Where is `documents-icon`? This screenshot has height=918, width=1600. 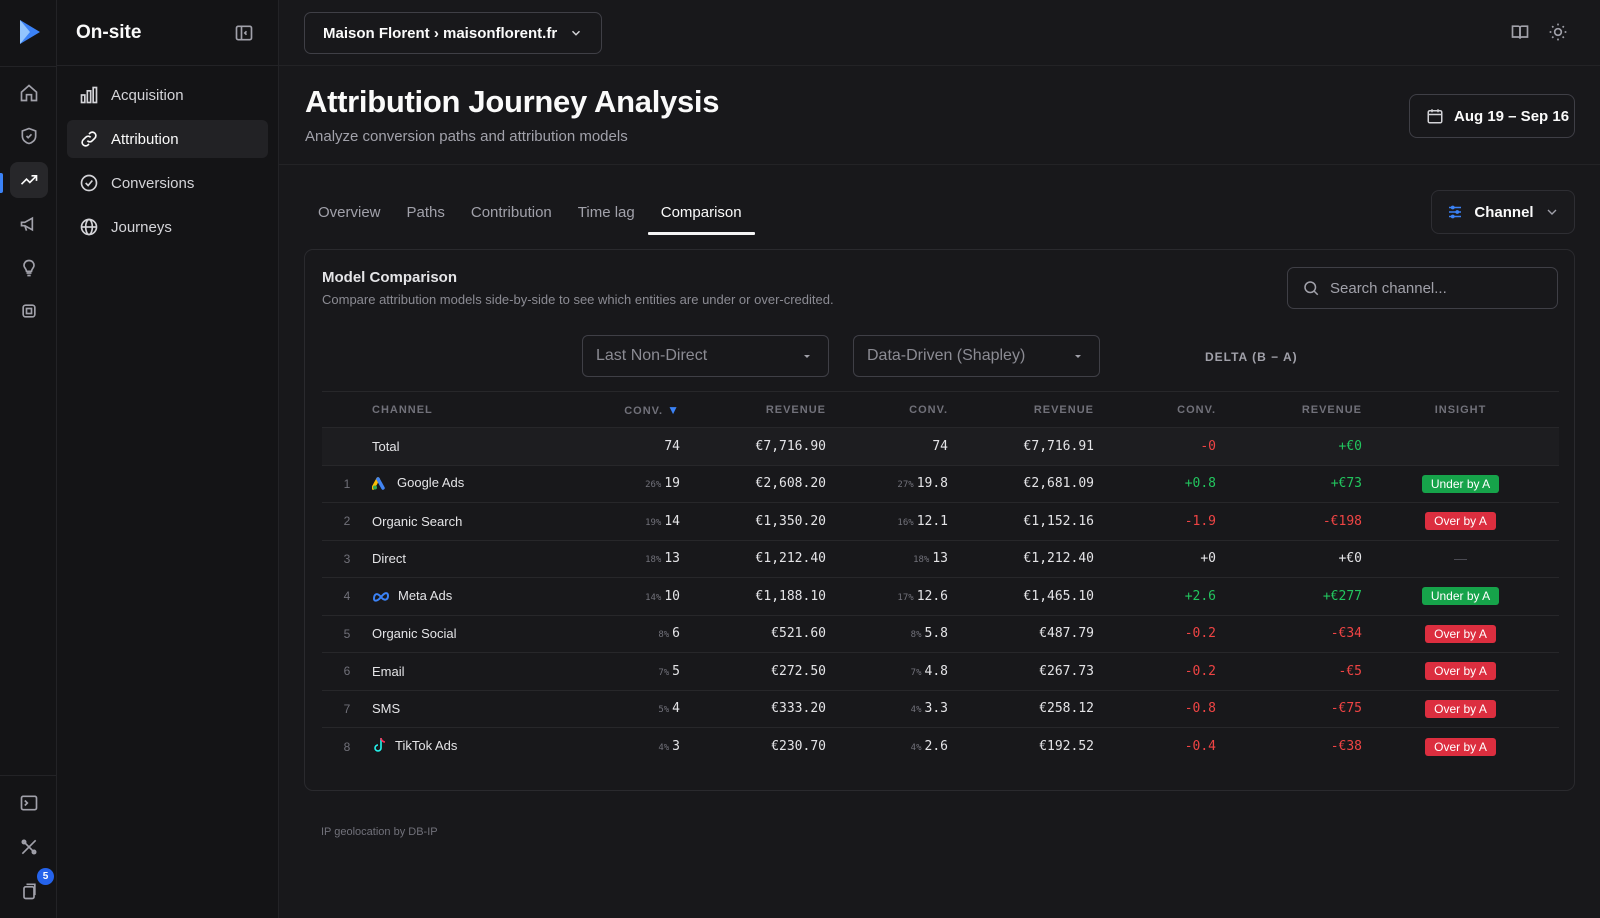 documents-icon is located at coordinates (29, 891).